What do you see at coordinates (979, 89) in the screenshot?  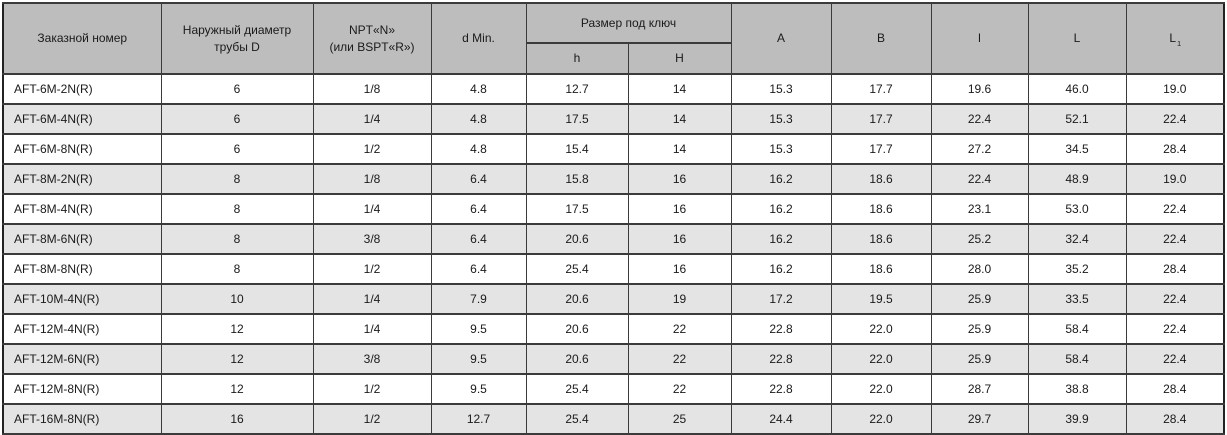 I see `value-cell: 19.6` at bounding box center [979, 89].